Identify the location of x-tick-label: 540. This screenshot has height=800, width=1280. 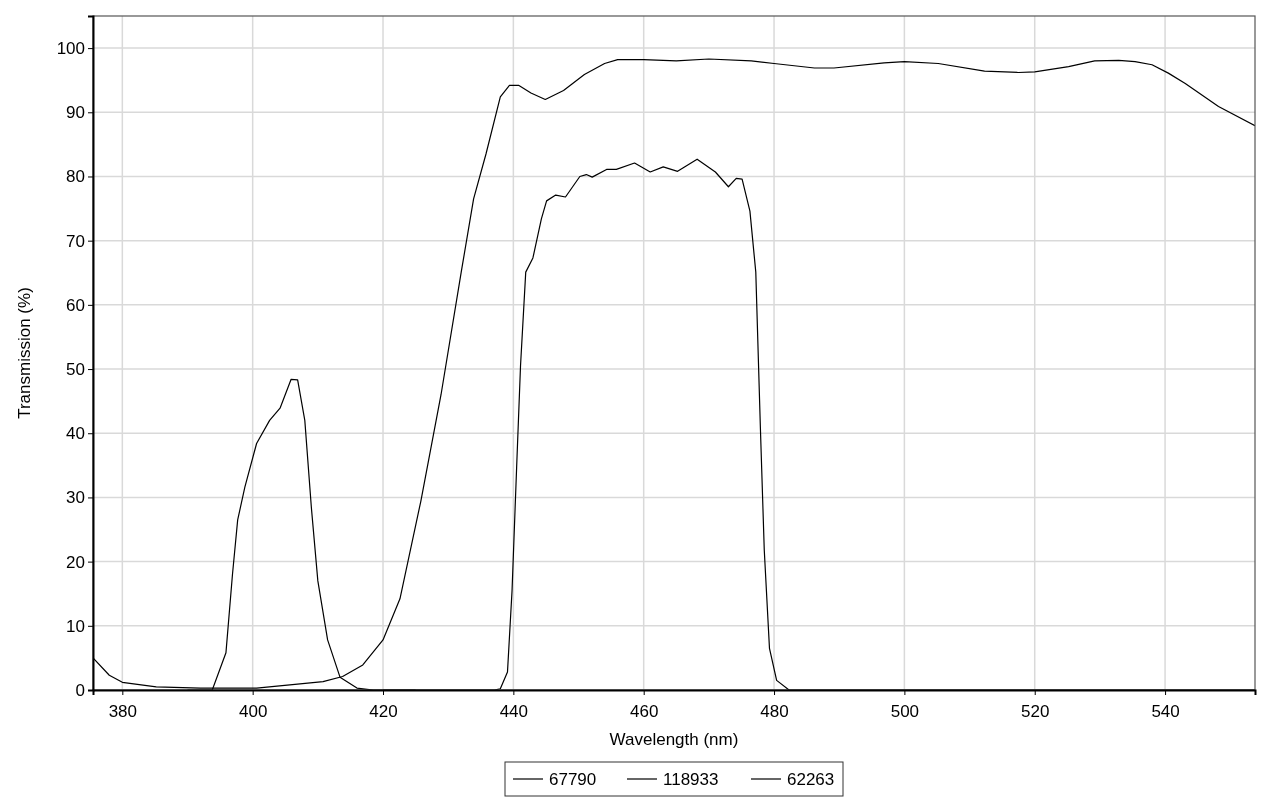
(1165, 711).